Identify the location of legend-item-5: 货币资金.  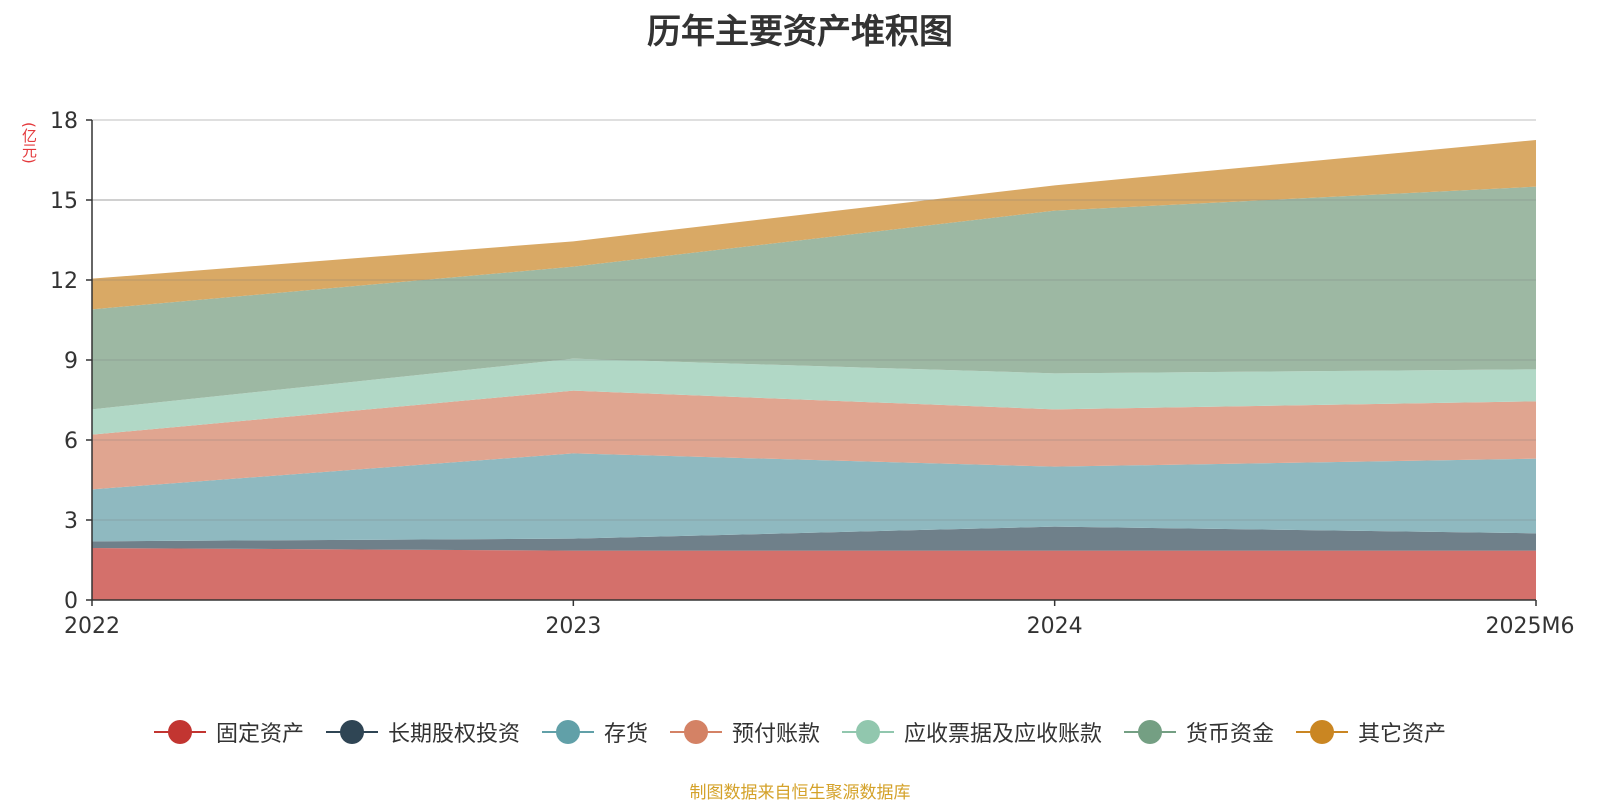
(1199, 732).